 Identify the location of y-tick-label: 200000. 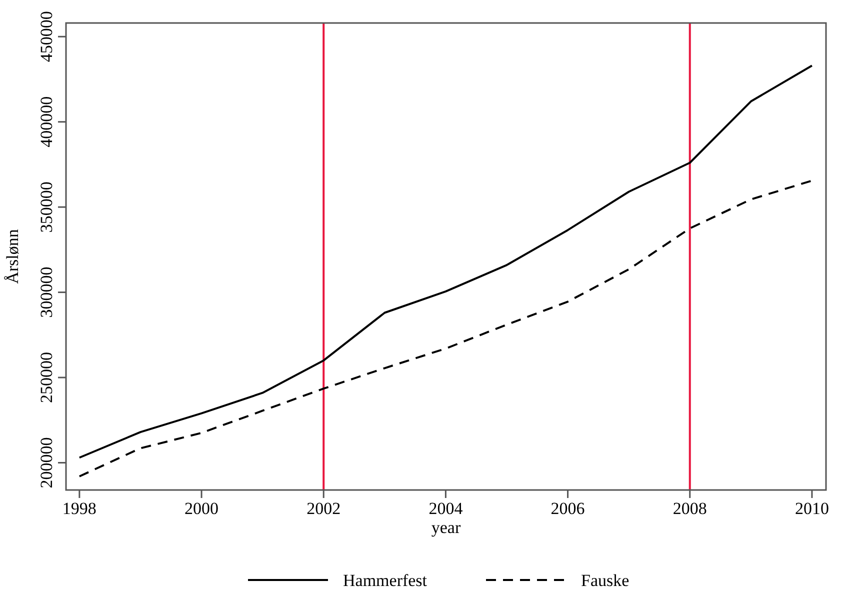
(46, 462).